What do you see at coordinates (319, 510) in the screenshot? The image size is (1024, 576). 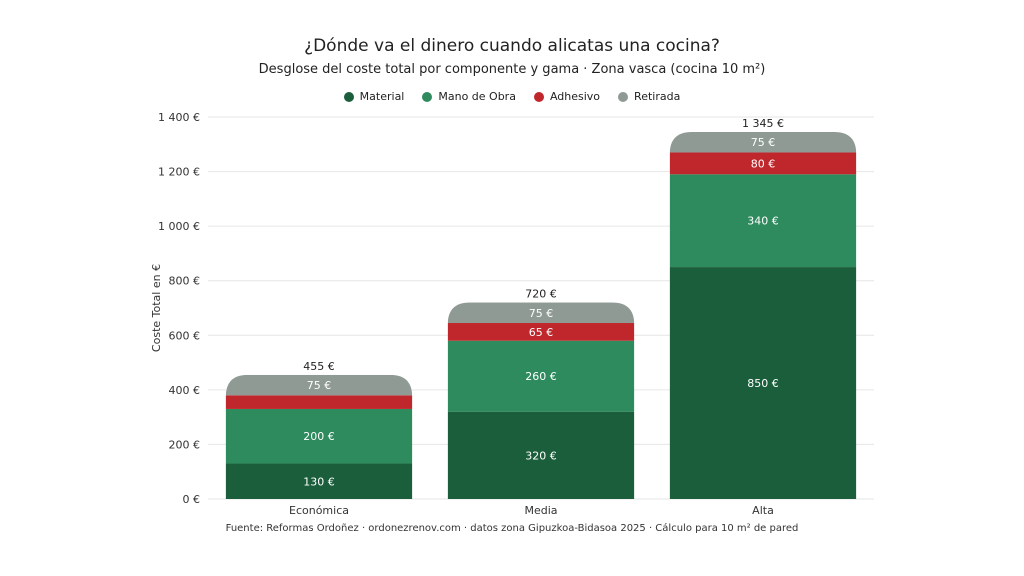 I see `x-tick-label: Económica` at bounding box center [319, 510].